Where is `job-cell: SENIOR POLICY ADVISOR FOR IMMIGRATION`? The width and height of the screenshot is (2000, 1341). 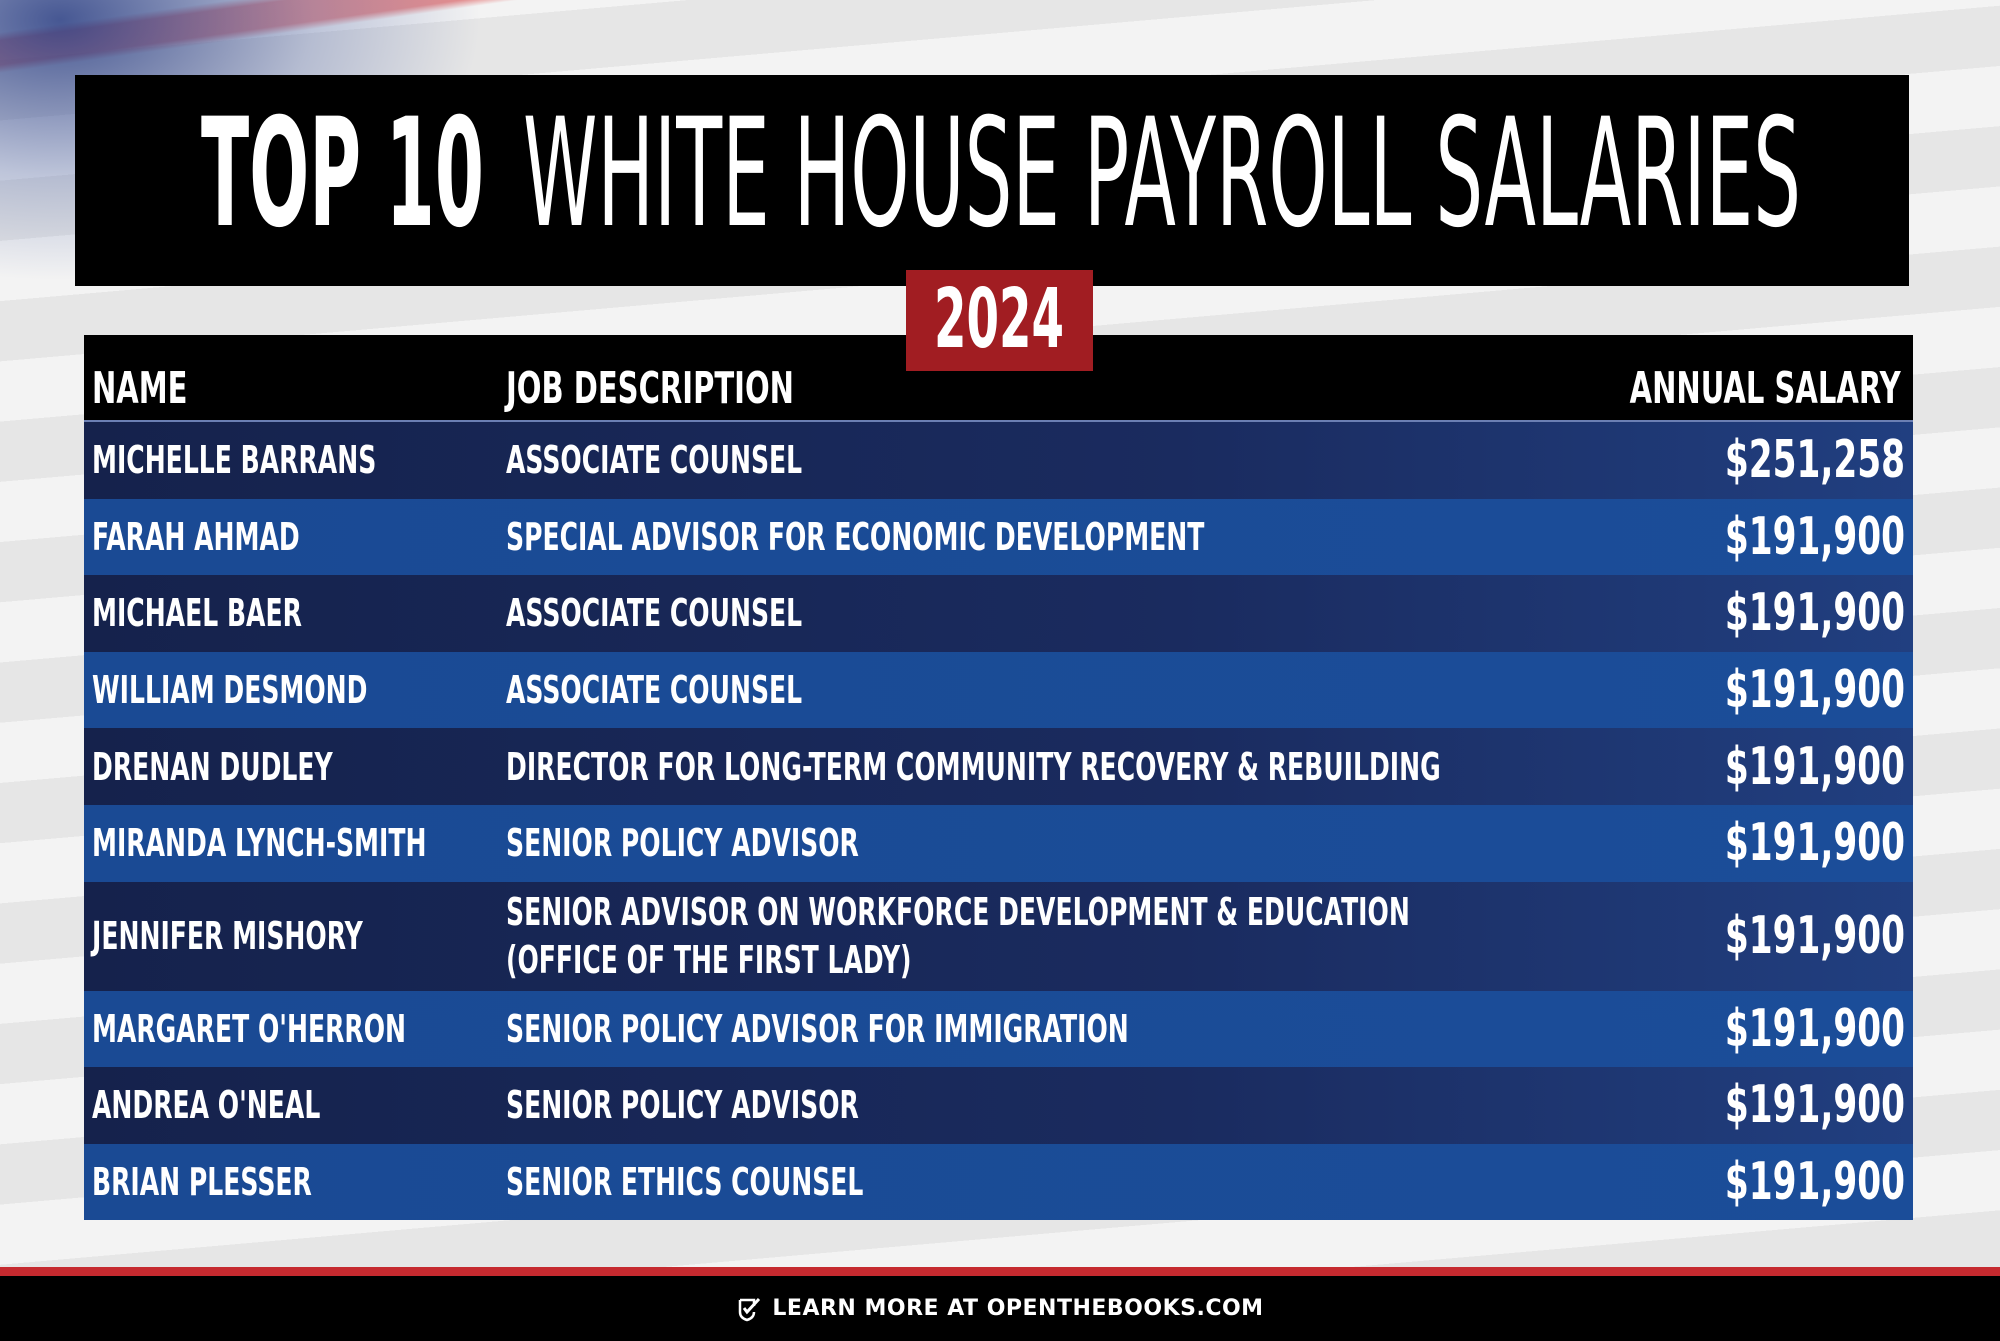
job-cell: SENIOR POLICY ADVISOR FOR IMMIGRATION is located at coordinates (817, 1028).